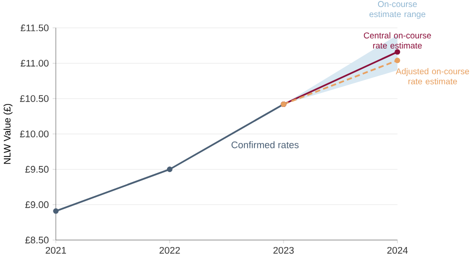 Image resolution: width=474 pixels, height=257 pixels. Describe the element at coordinates (34, 63) in the screenshot. I see `y-tick-label: £11.00` at that location.